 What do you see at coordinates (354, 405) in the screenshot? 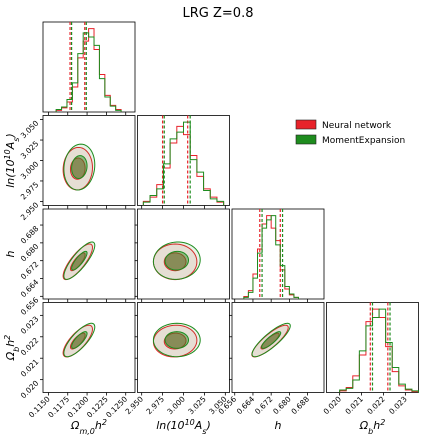
I see `x-tick-label: 0.021` at bounding box center [354, 405].